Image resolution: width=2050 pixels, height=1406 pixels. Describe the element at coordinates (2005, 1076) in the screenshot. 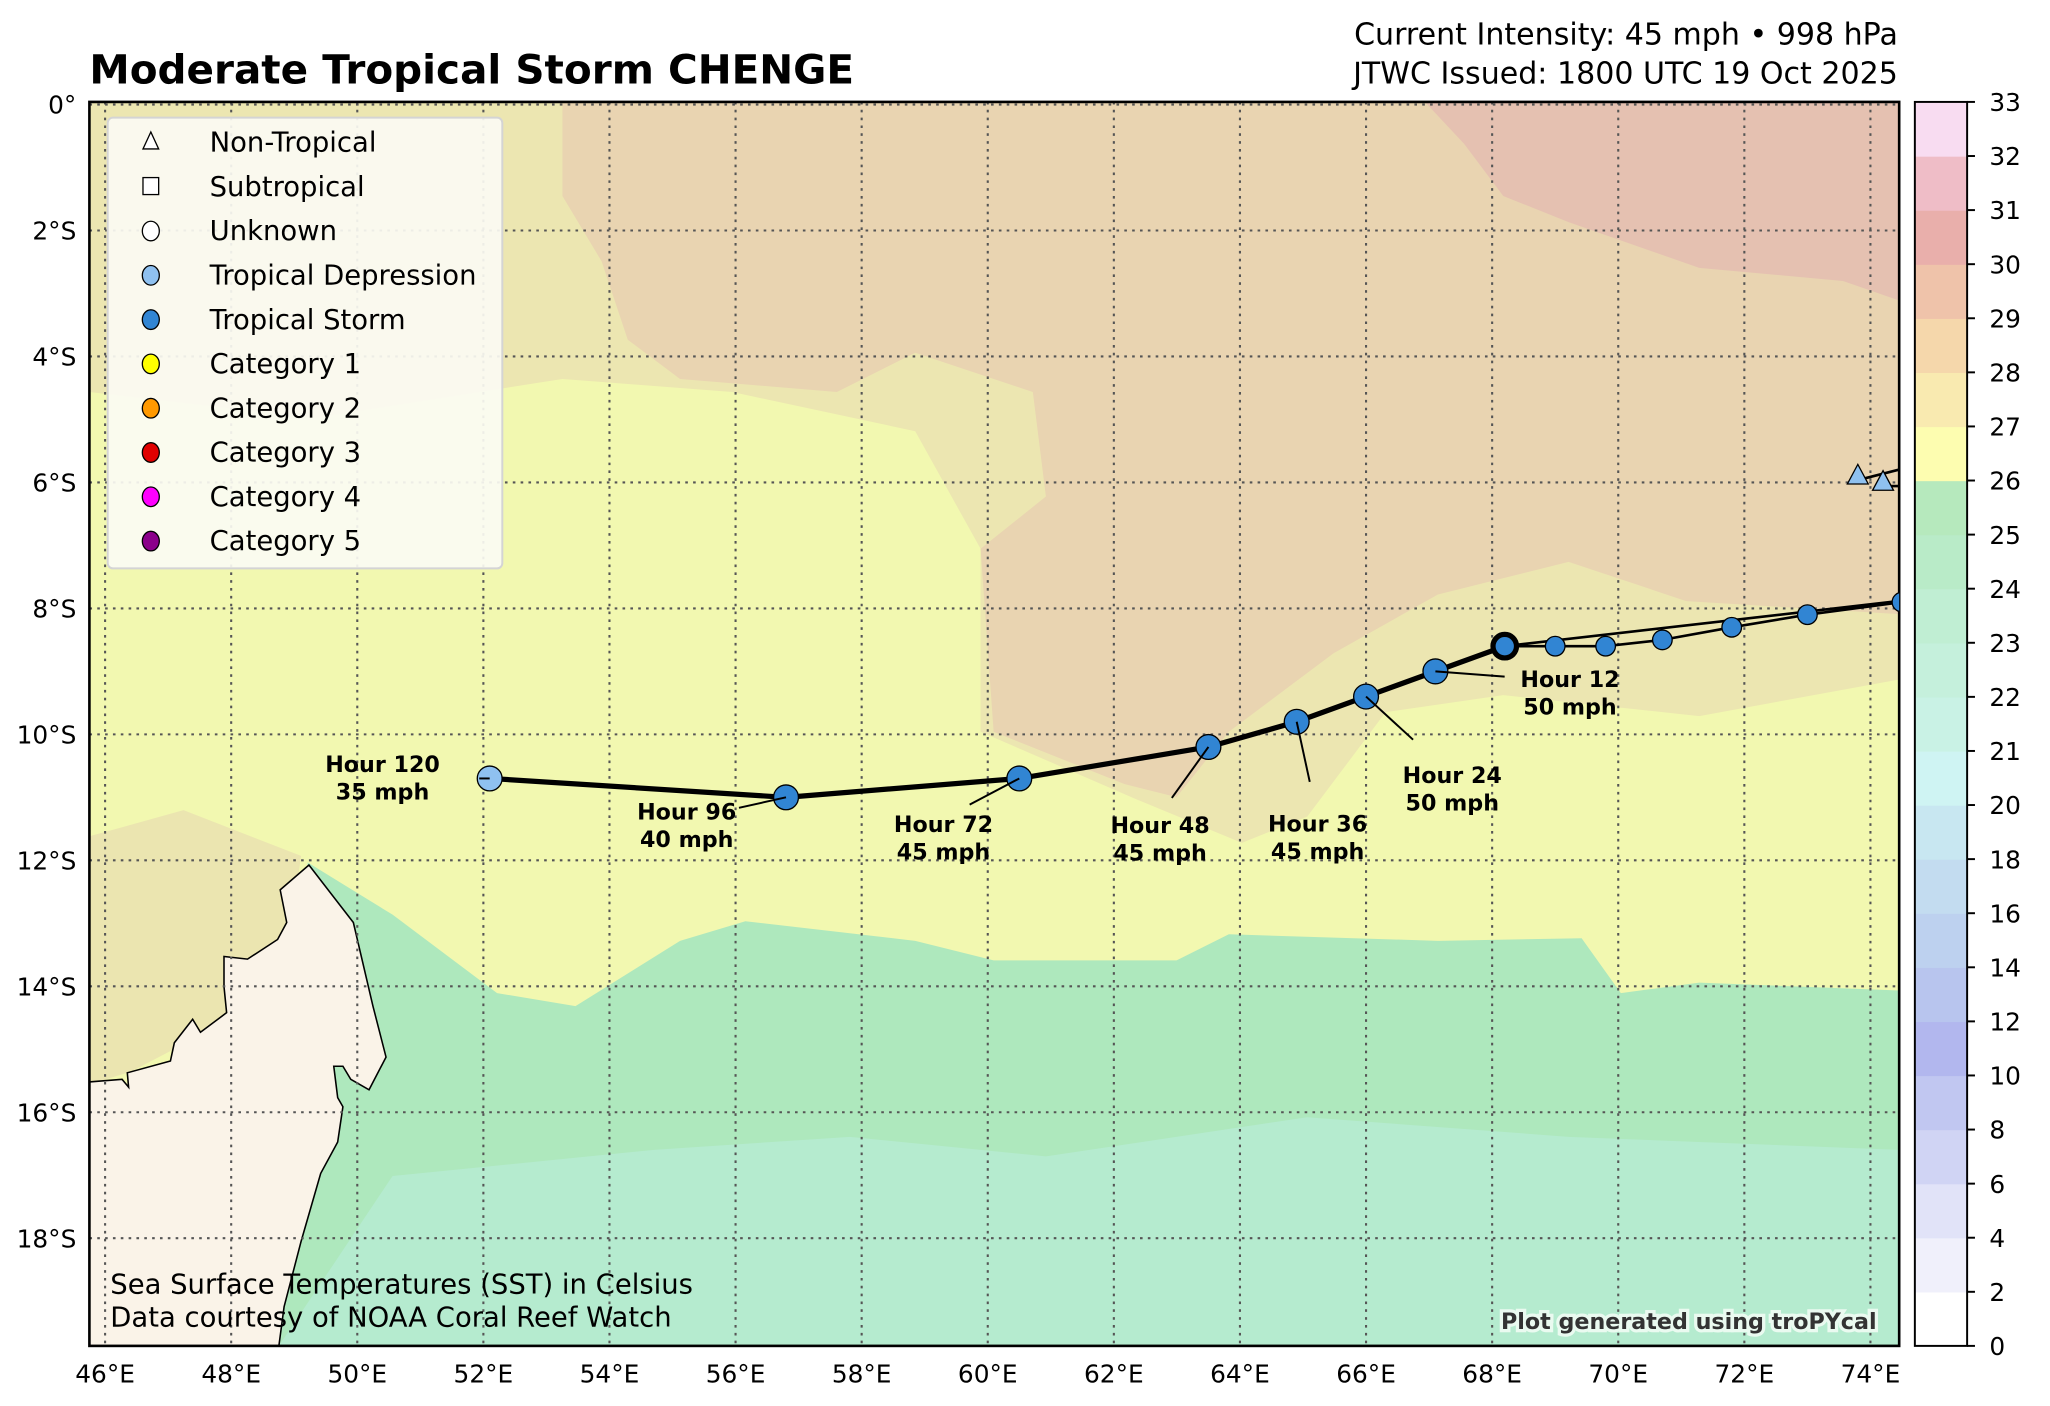

I see `colorbar-tick-label: 10` at that location.